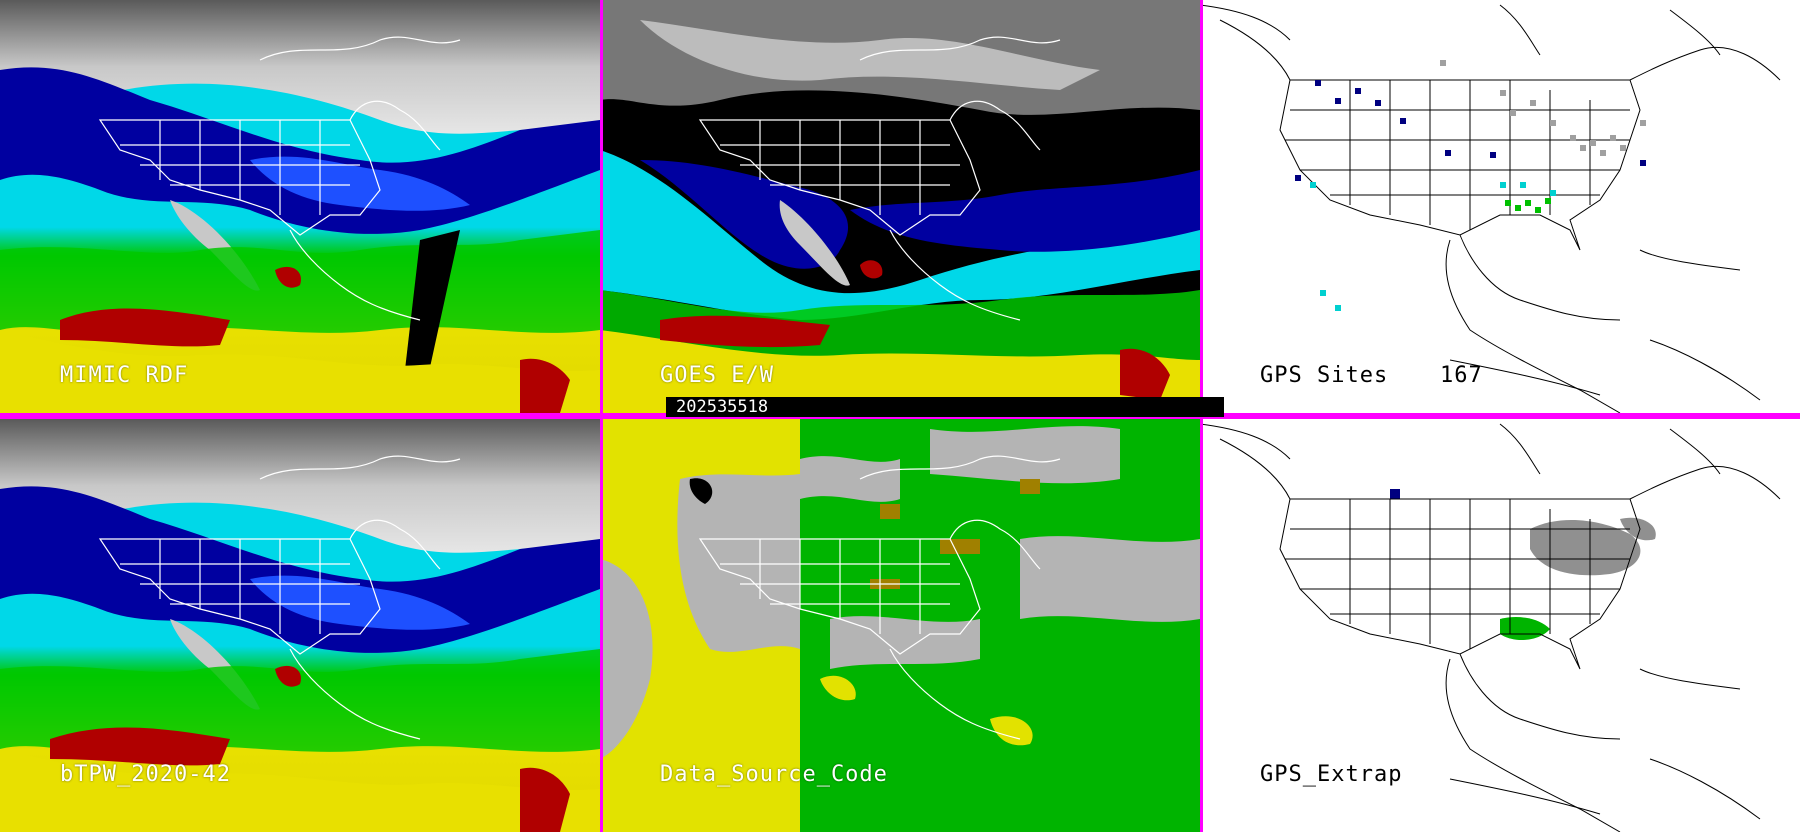 Image resolution: width=1800 pixels, height=832 pixels. What do you see at coordinates (1461, 375) in the screenshot?
I see `gps-sites-count: 167` at bounding box center [1461, 375].